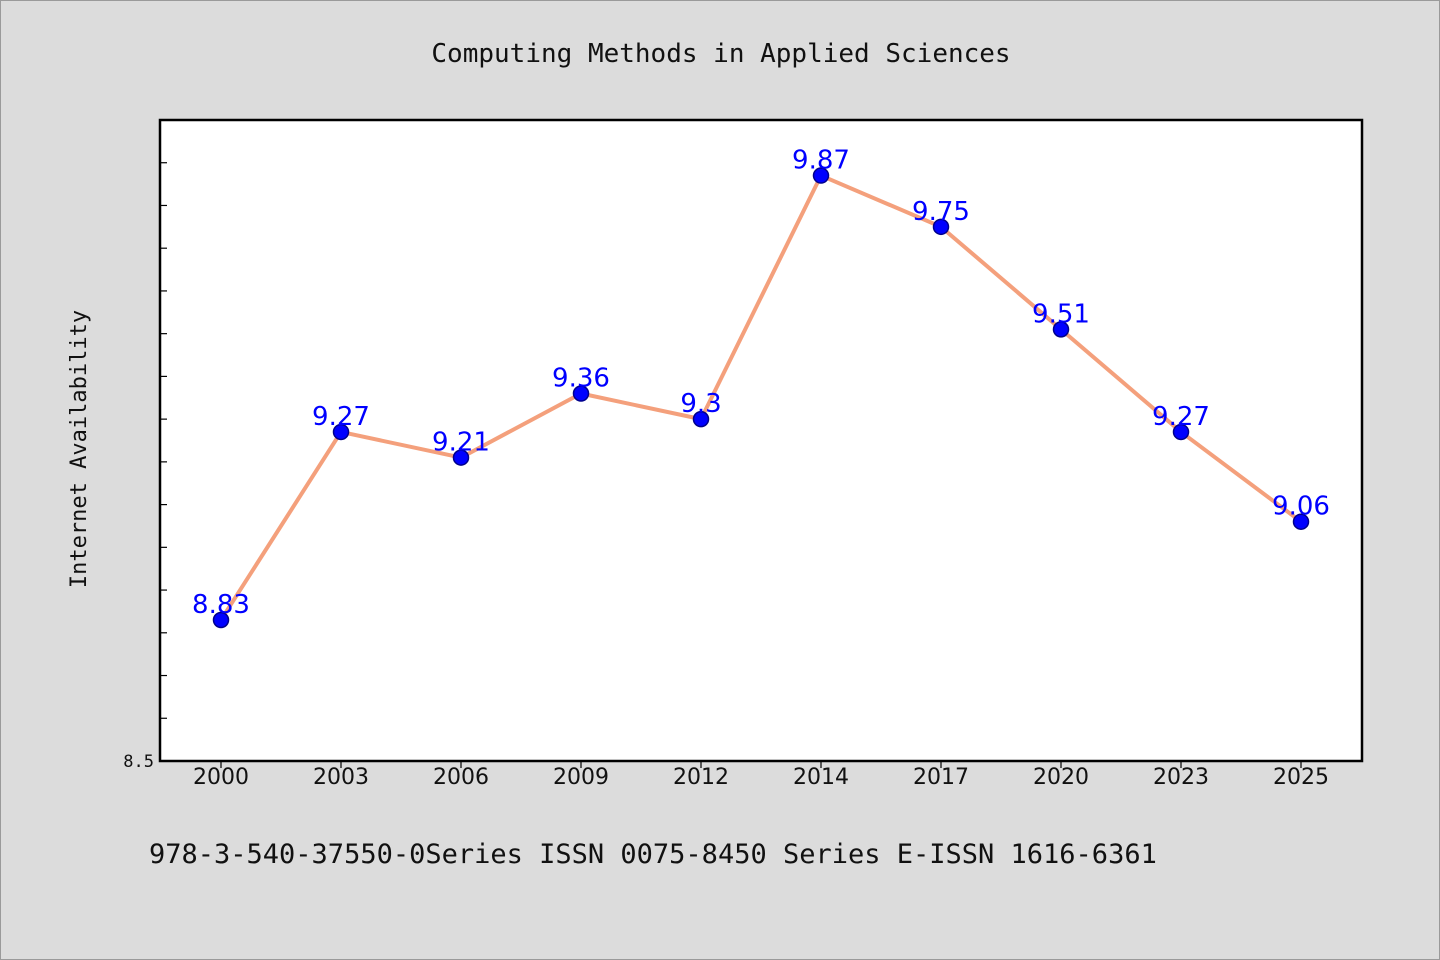 This screenshot has width=1440, height=960. Describe the element at coordinates (221, 777) in the screenshot. I see `x-tick-label: 2000` at that location.